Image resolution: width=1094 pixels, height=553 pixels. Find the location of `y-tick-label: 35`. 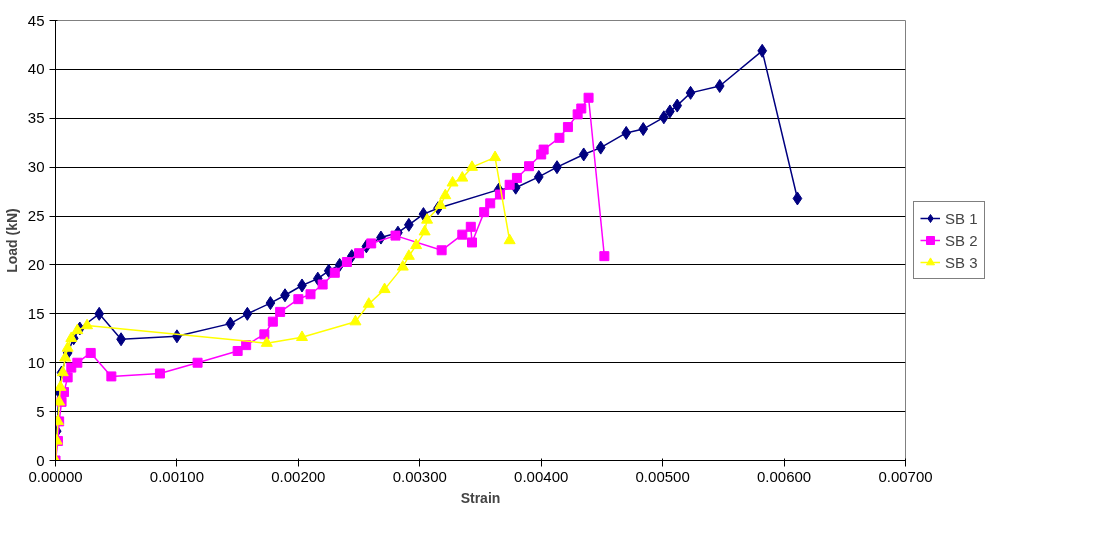

y-tick-label: 35 is located at coordinates (36, 118).